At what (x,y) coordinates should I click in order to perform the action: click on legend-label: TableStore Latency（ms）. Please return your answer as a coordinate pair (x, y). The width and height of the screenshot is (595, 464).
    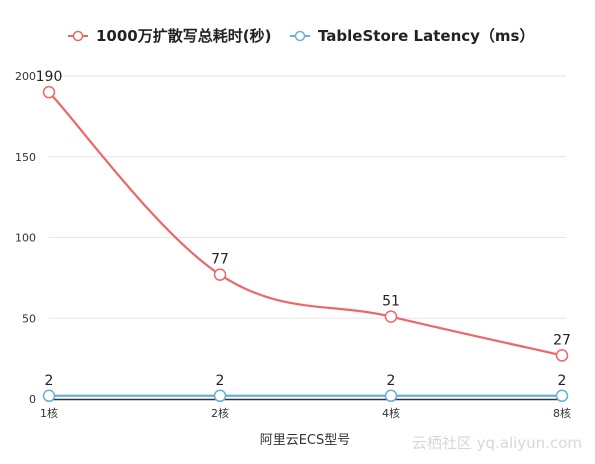
    Looking at the image, I should click on (426, 36).